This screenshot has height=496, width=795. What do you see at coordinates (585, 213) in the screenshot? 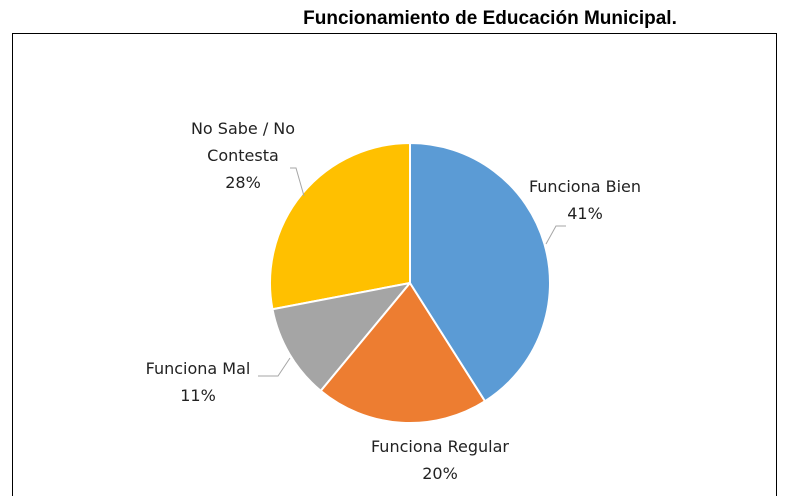
I see `value-label: 41%` at bounding box center [585, 213].